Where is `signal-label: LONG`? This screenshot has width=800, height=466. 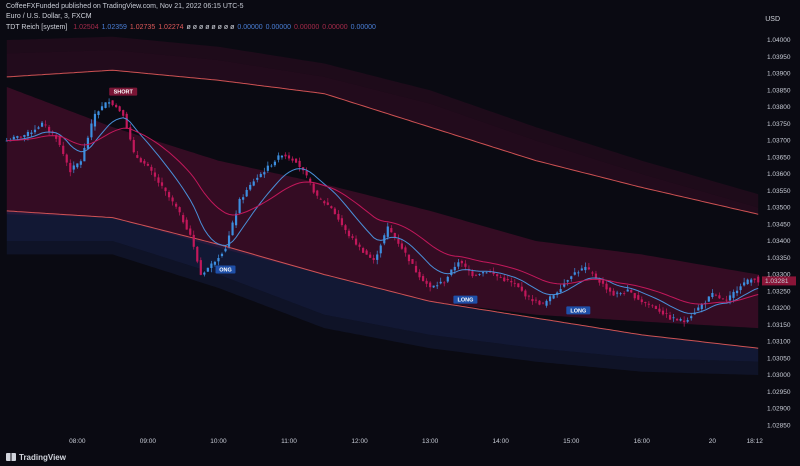 signal-label: LONG is located at coordinates (578, 311).